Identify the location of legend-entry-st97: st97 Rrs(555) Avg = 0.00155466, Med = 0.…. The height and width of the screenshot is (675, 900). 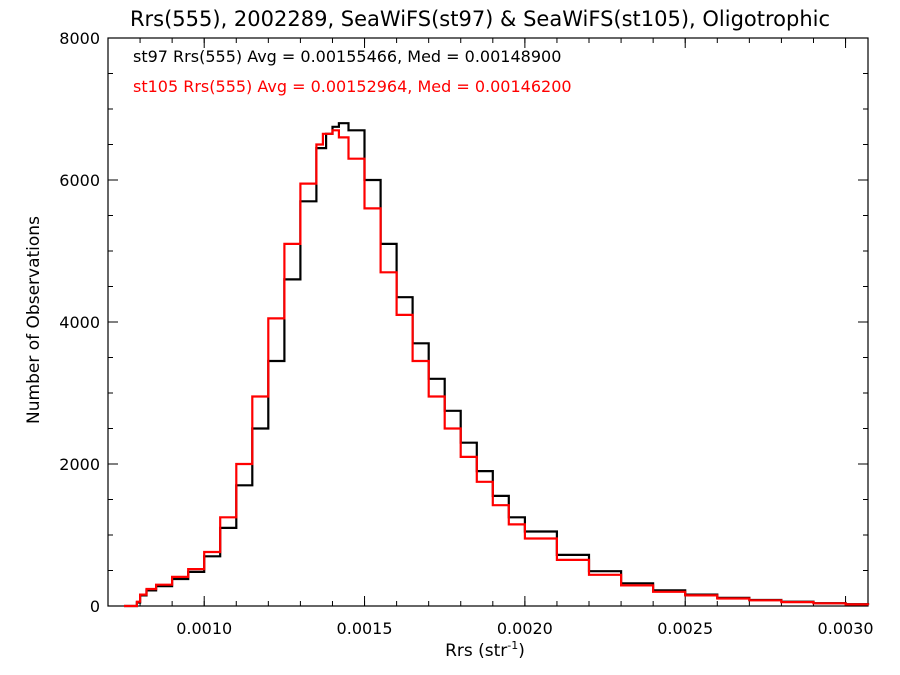
(347, 56).